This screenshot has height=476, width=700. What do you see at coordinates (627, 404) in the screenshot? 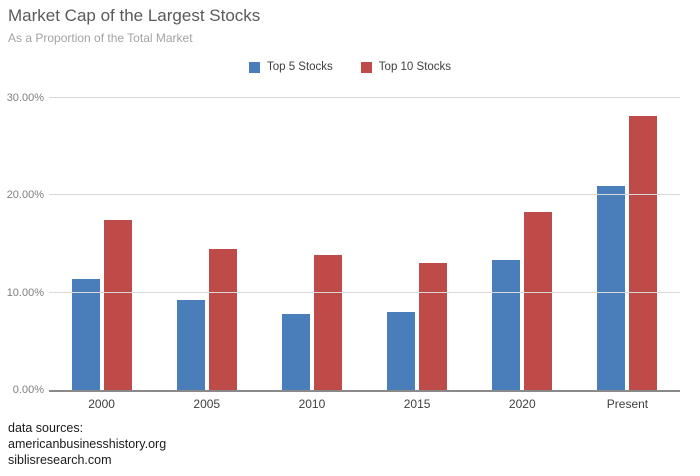
I see `x-axis-label: Present` at bounding box center [627, 404].